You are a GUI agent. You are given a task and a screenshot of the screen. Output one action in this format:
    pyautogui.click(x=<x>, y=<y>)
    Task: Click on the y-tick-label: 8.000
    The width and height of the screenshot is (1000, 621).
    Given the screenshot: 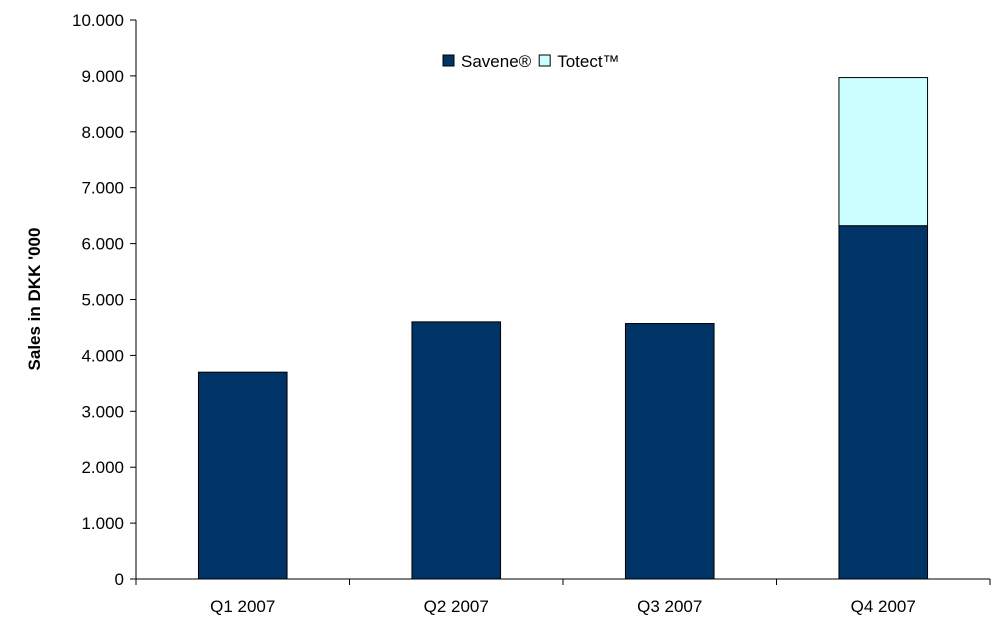 What is the action you would take?
    pyautogui.click(x=102, y=132)
    